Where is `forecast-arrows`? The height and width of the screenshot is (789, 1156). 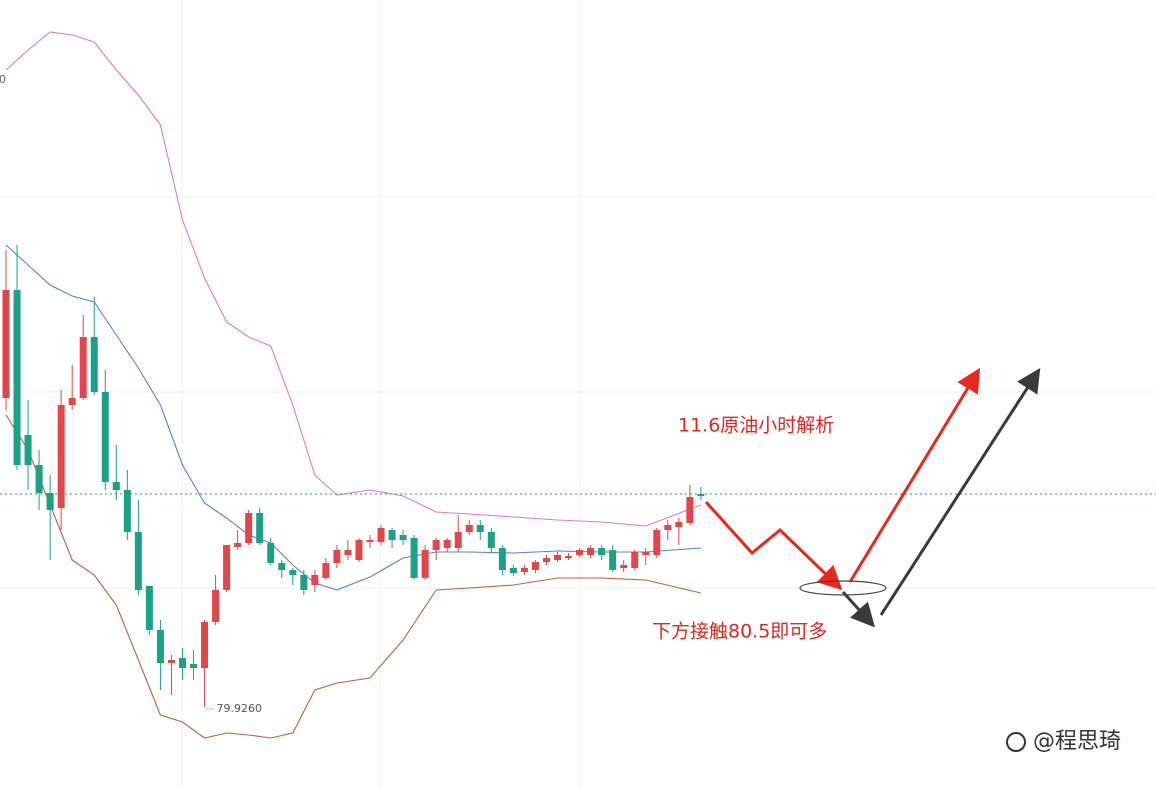
forecast-arrows is located at coordinates (872, 497).